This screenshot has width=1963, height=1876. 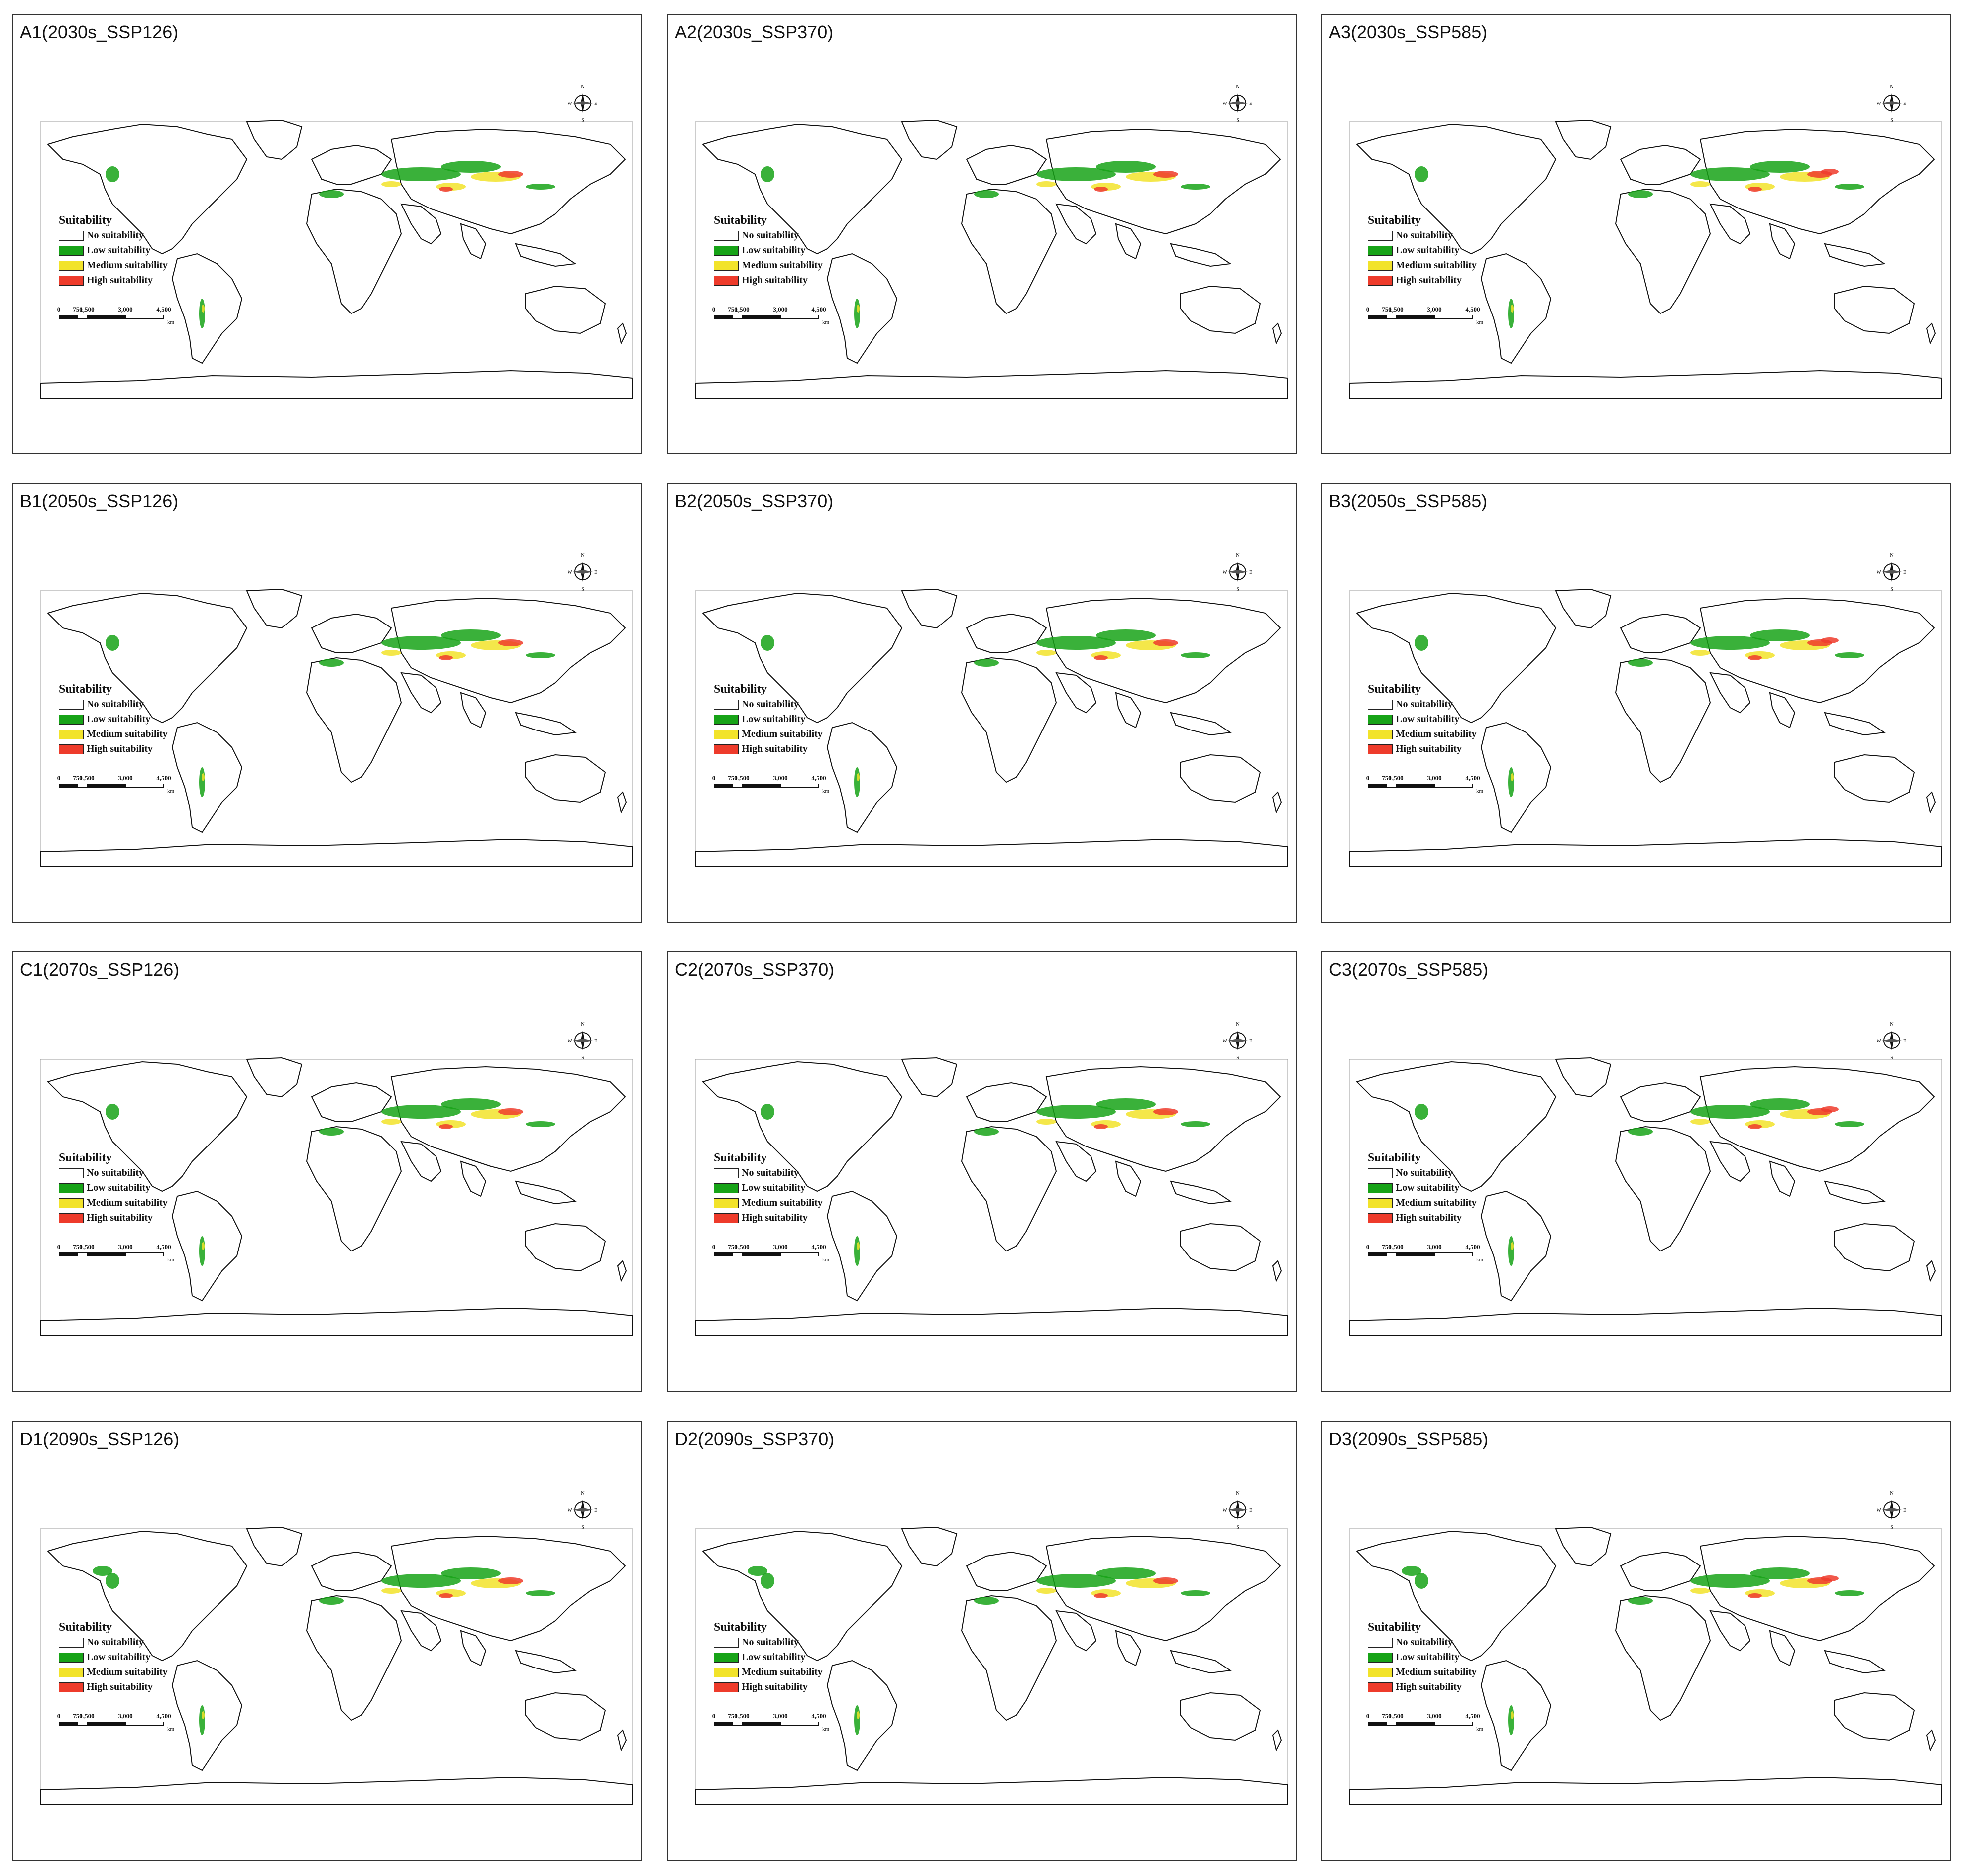 I want to click on scale-tick-label: 4,500, so click(x=163, y=309).